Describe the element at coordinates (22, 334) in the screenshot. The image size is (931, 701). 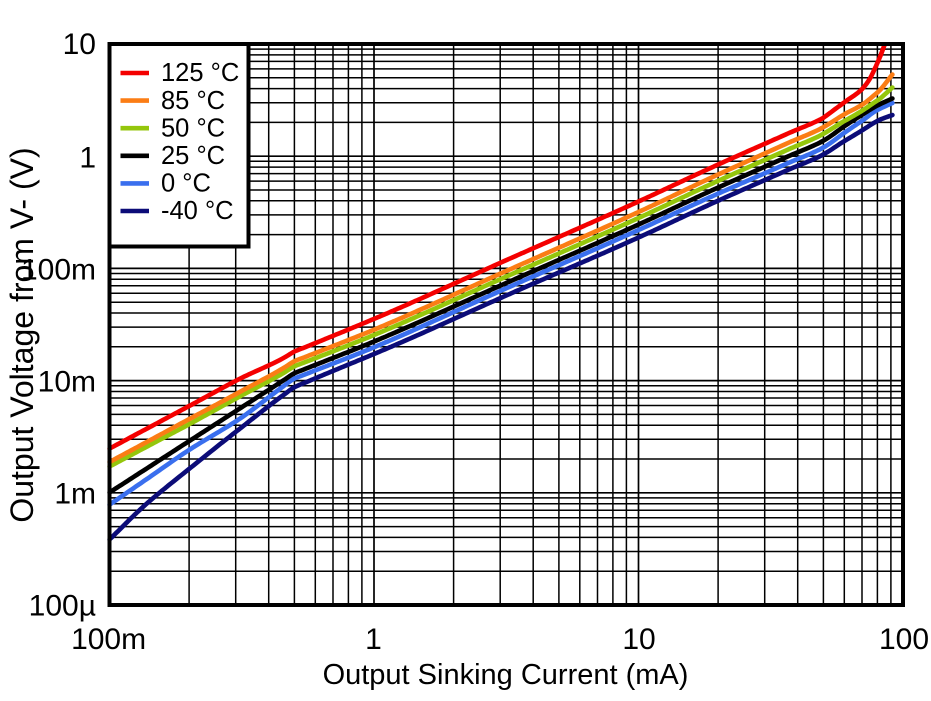
I see `svg-text: Output Voltage from V- (V)` at that location.